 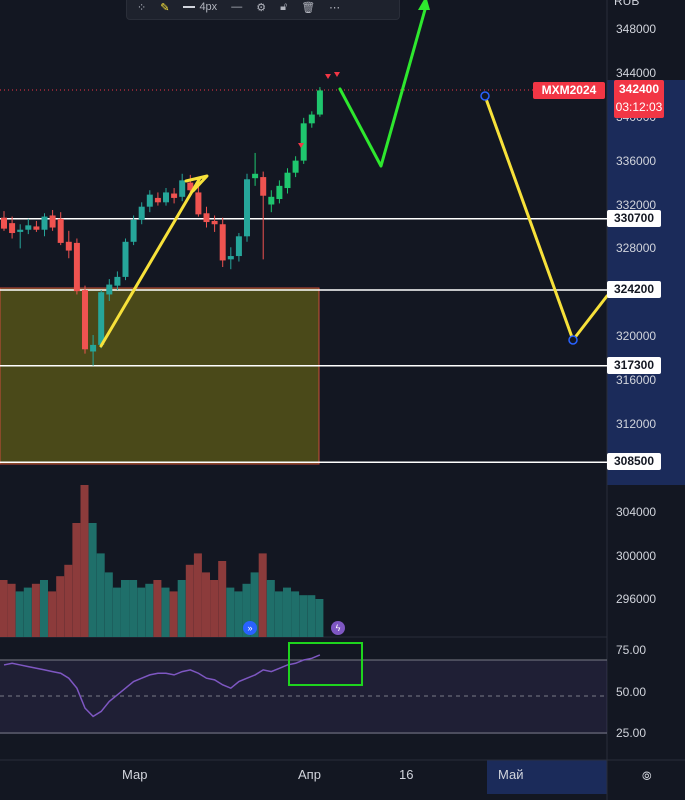 What do you see at coordinates (631, 691) in the screenshot?
I see `rsi-axis-tick: 50.00` at bounding box center [631, 691].